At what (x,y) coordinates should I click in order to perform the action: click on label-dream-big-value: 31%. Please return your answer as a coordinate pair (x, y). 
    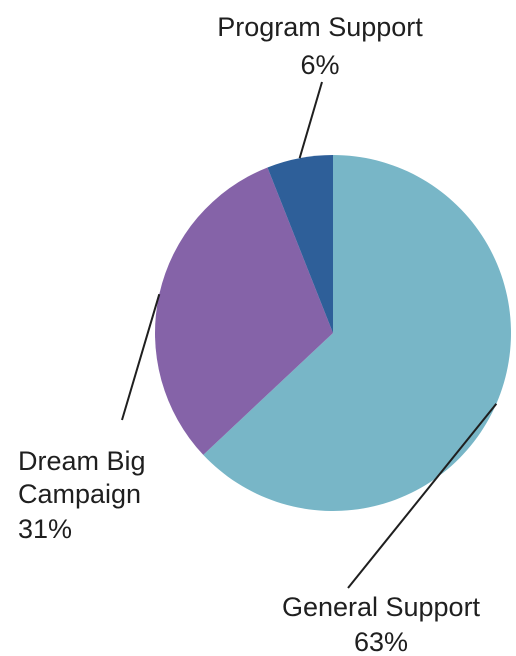
    Looking at the image, I should click on (45, 529).